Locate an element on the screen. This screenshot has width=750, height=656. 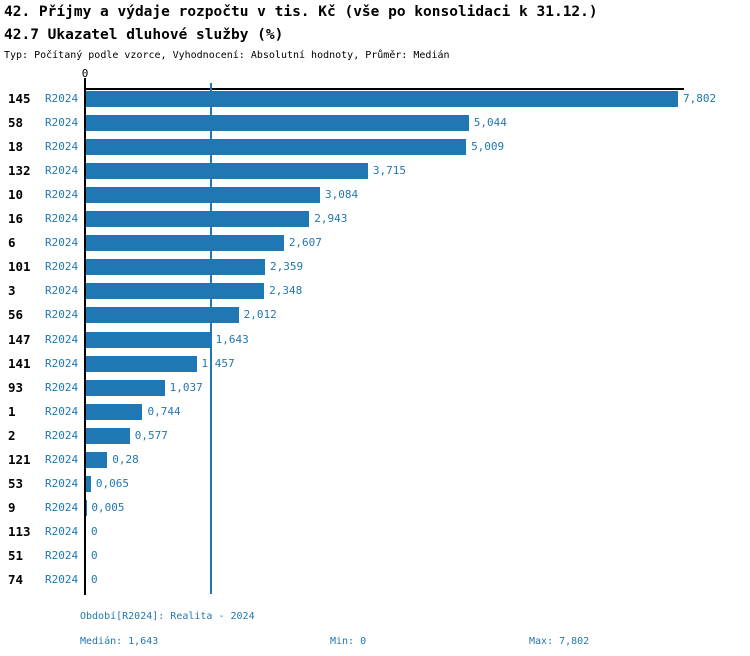
bar-row: 9 R2024 0,005 is located at coordinates (375, 507).